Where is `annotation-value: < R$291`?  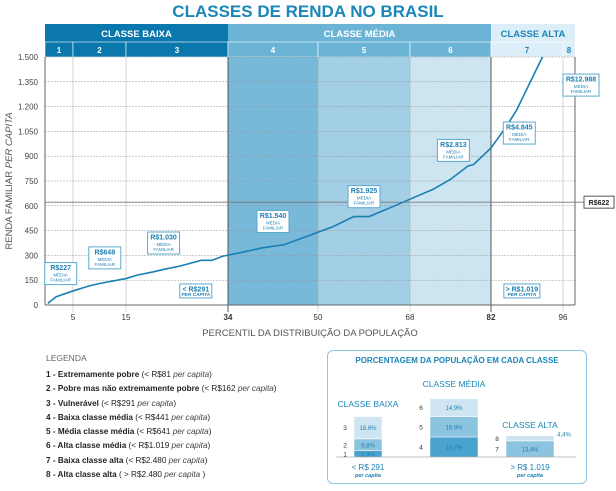
annotation-value: < R$291 is located at coordinates (195, 289).